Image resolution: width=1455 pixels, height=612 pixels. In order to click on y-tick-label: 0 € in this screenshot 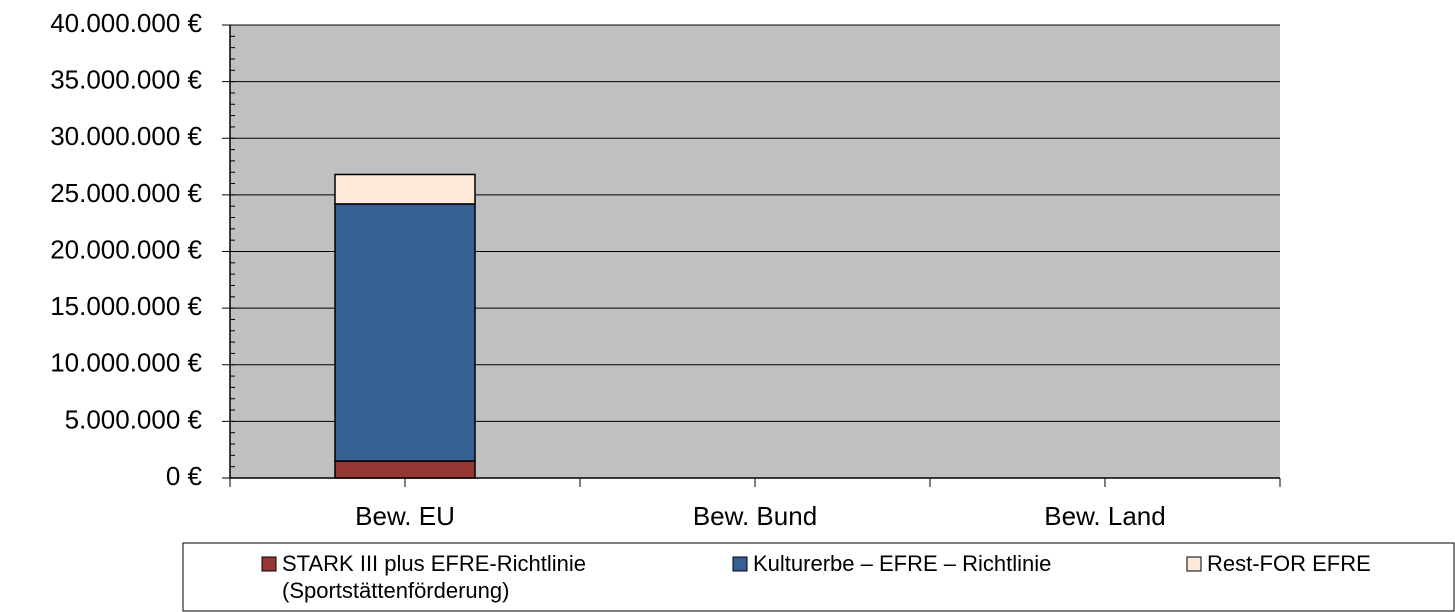, I will do `click(184, 476)`.